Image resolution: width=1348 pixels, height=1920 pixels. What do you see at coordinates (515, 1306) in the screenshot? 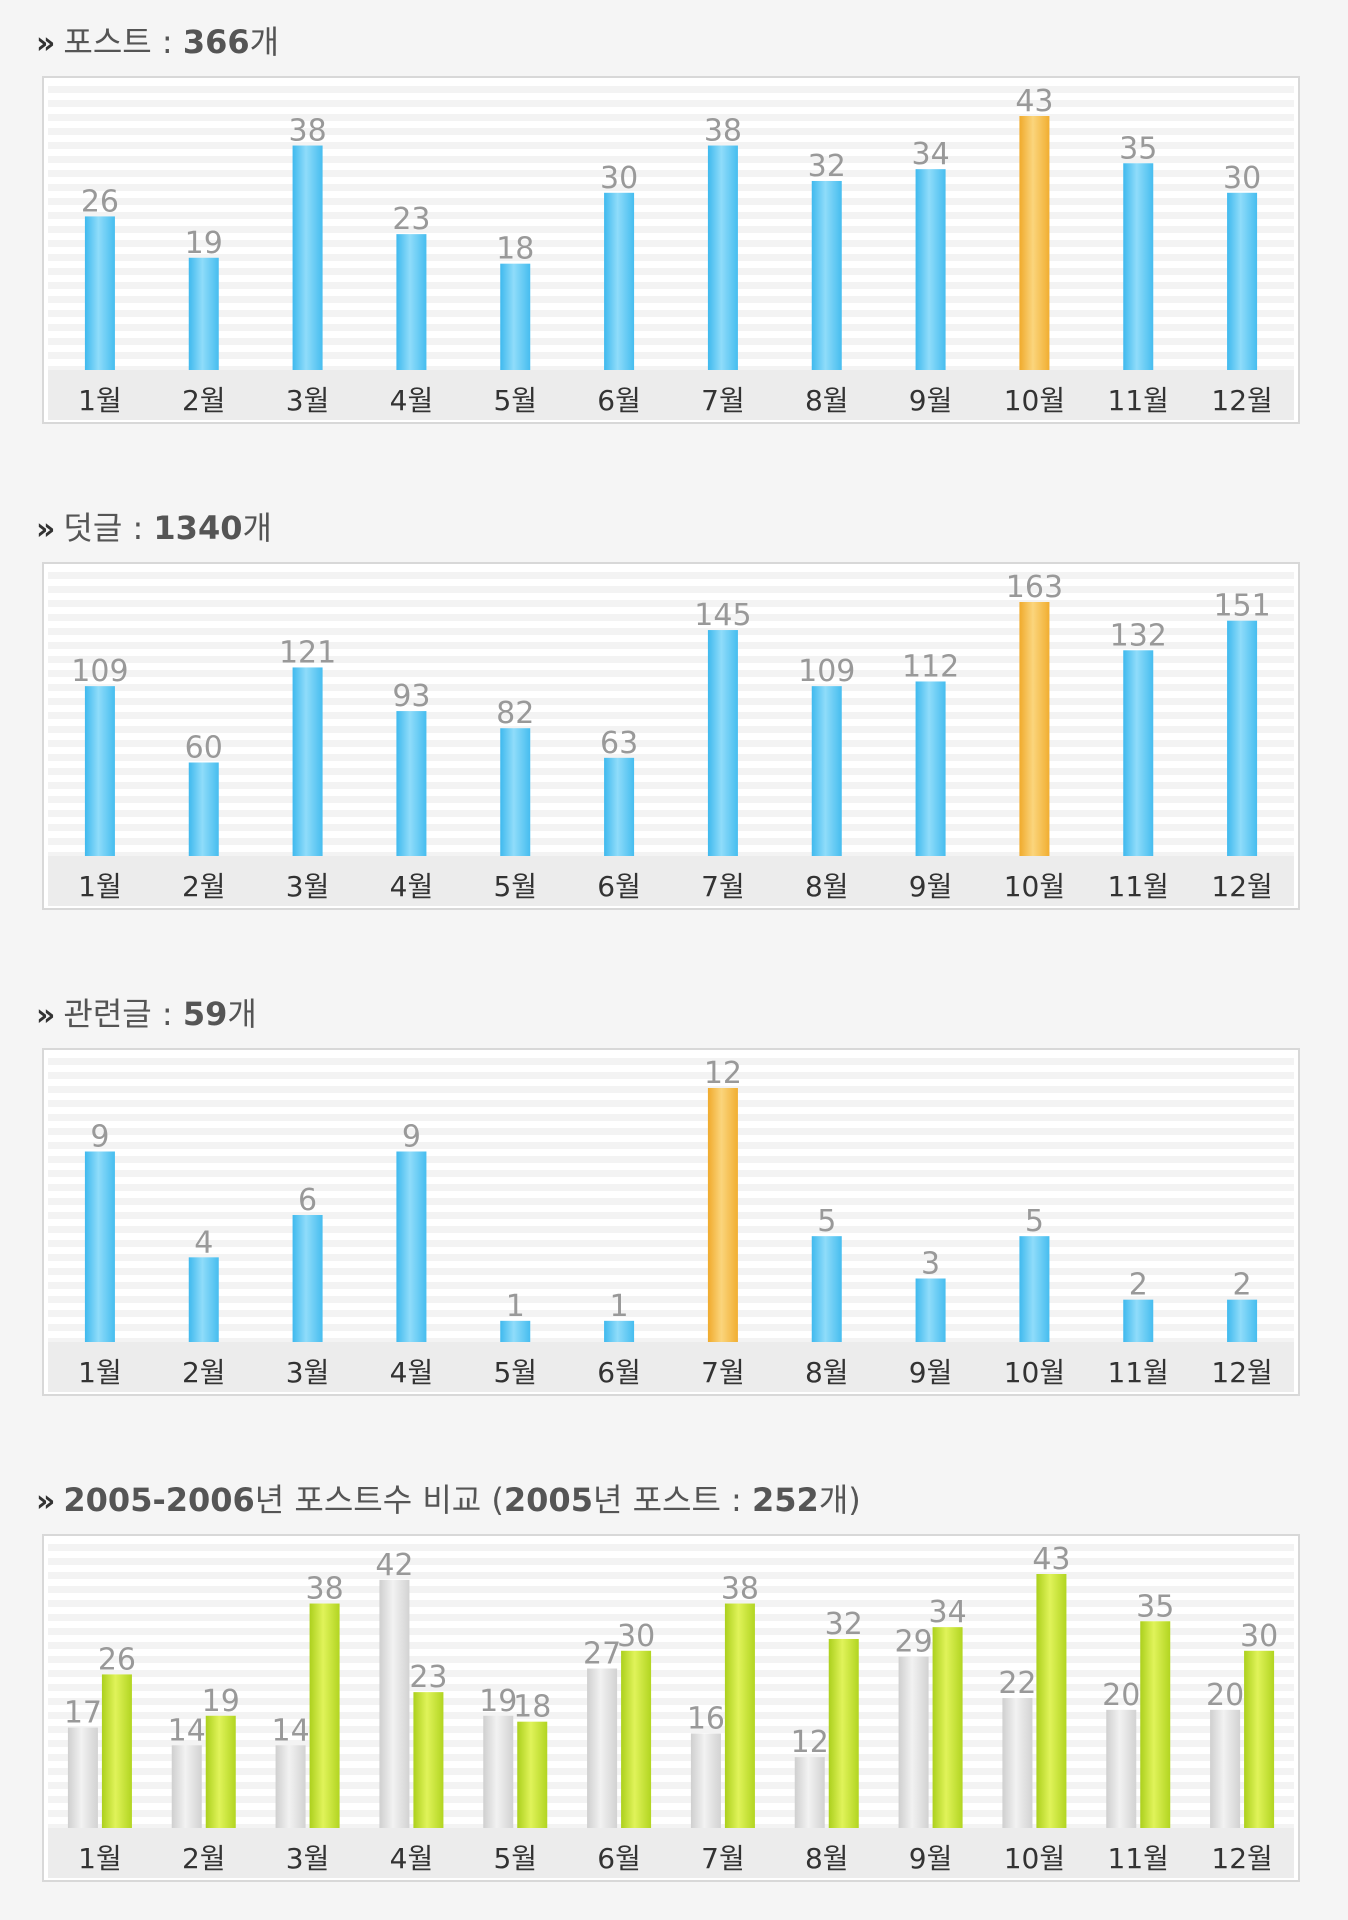
I see `related-chart-data-label: 1` at bounding box center [515, 1306].